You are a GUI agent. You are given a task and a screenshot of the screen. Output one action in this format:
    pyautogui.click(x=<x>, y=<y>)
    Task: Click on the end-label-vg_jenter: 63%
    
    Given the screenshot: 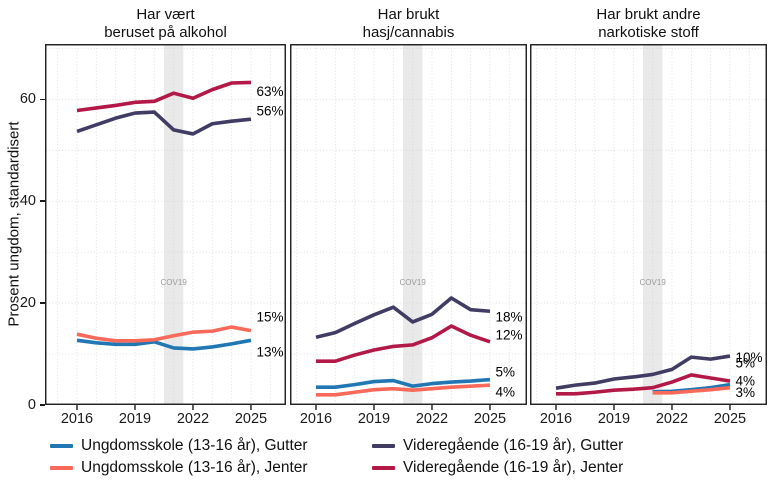 What is the action you would take?
    pyautogui.click(x=269, y=91)
    